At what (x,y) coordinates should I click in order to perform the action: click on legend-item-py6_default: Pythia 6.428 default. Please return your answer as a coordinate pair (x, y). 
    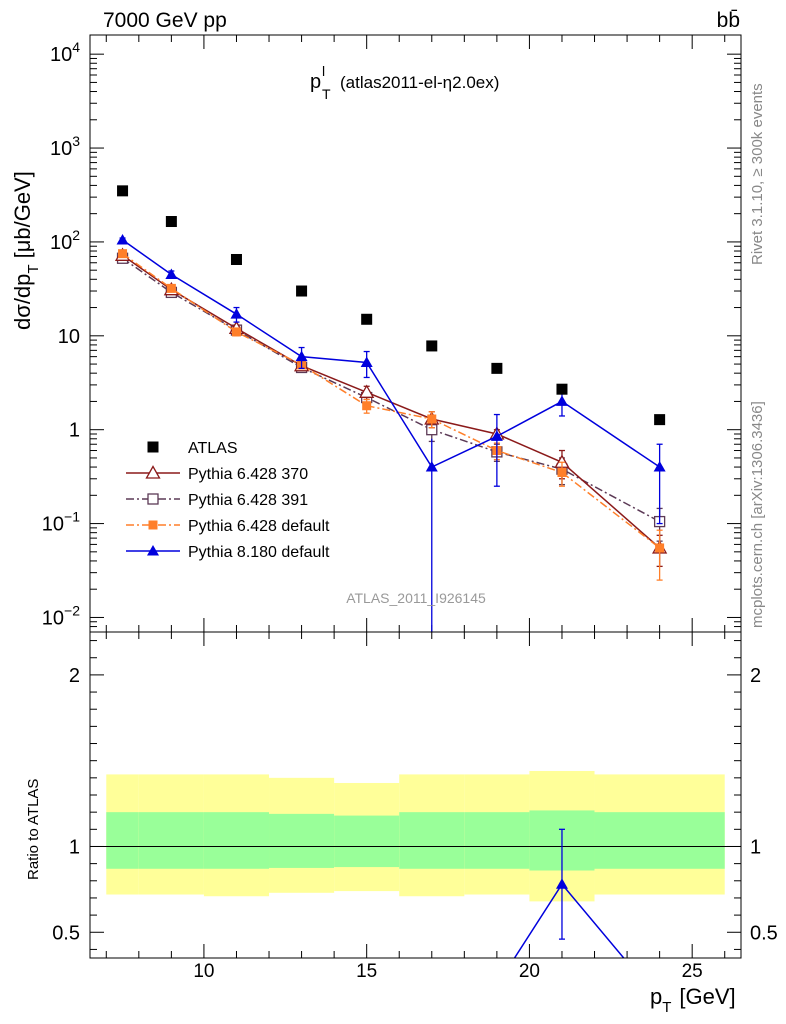
    Looking at the image, I should click on (228, 526).